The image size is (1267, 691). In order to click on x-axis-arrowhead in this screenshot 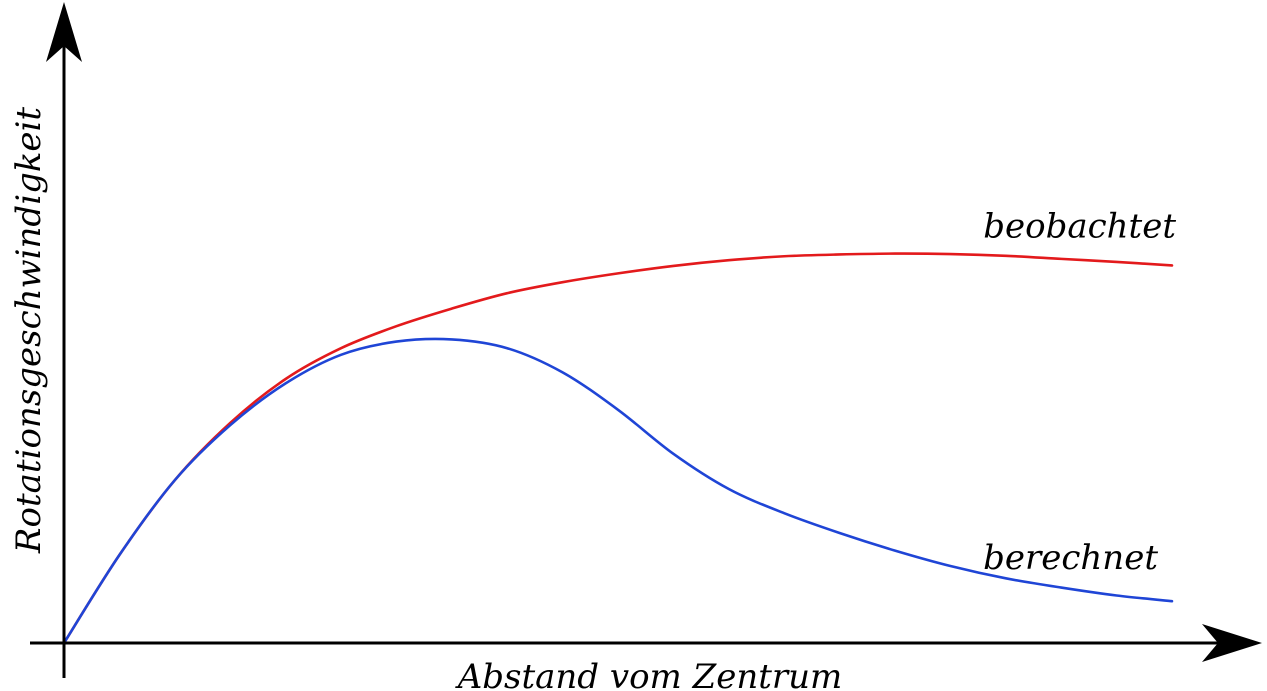, I will do `click(1232, 643)`.